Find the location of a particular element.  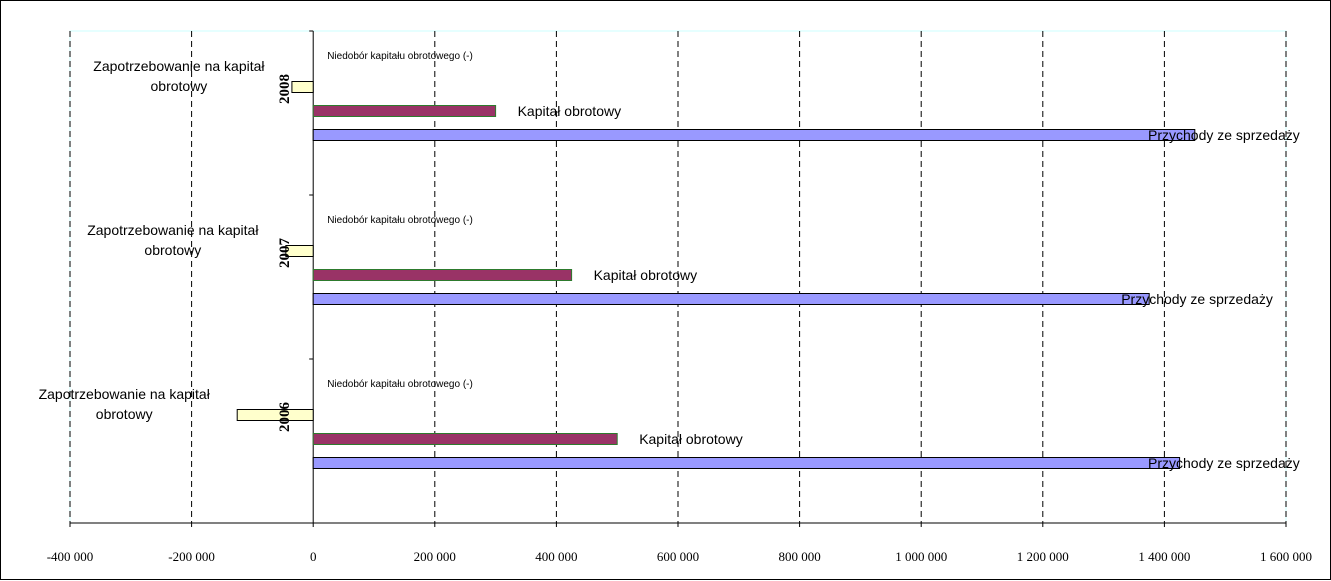

x-tick-label: 600 000 is located at coordinates (678, 556).